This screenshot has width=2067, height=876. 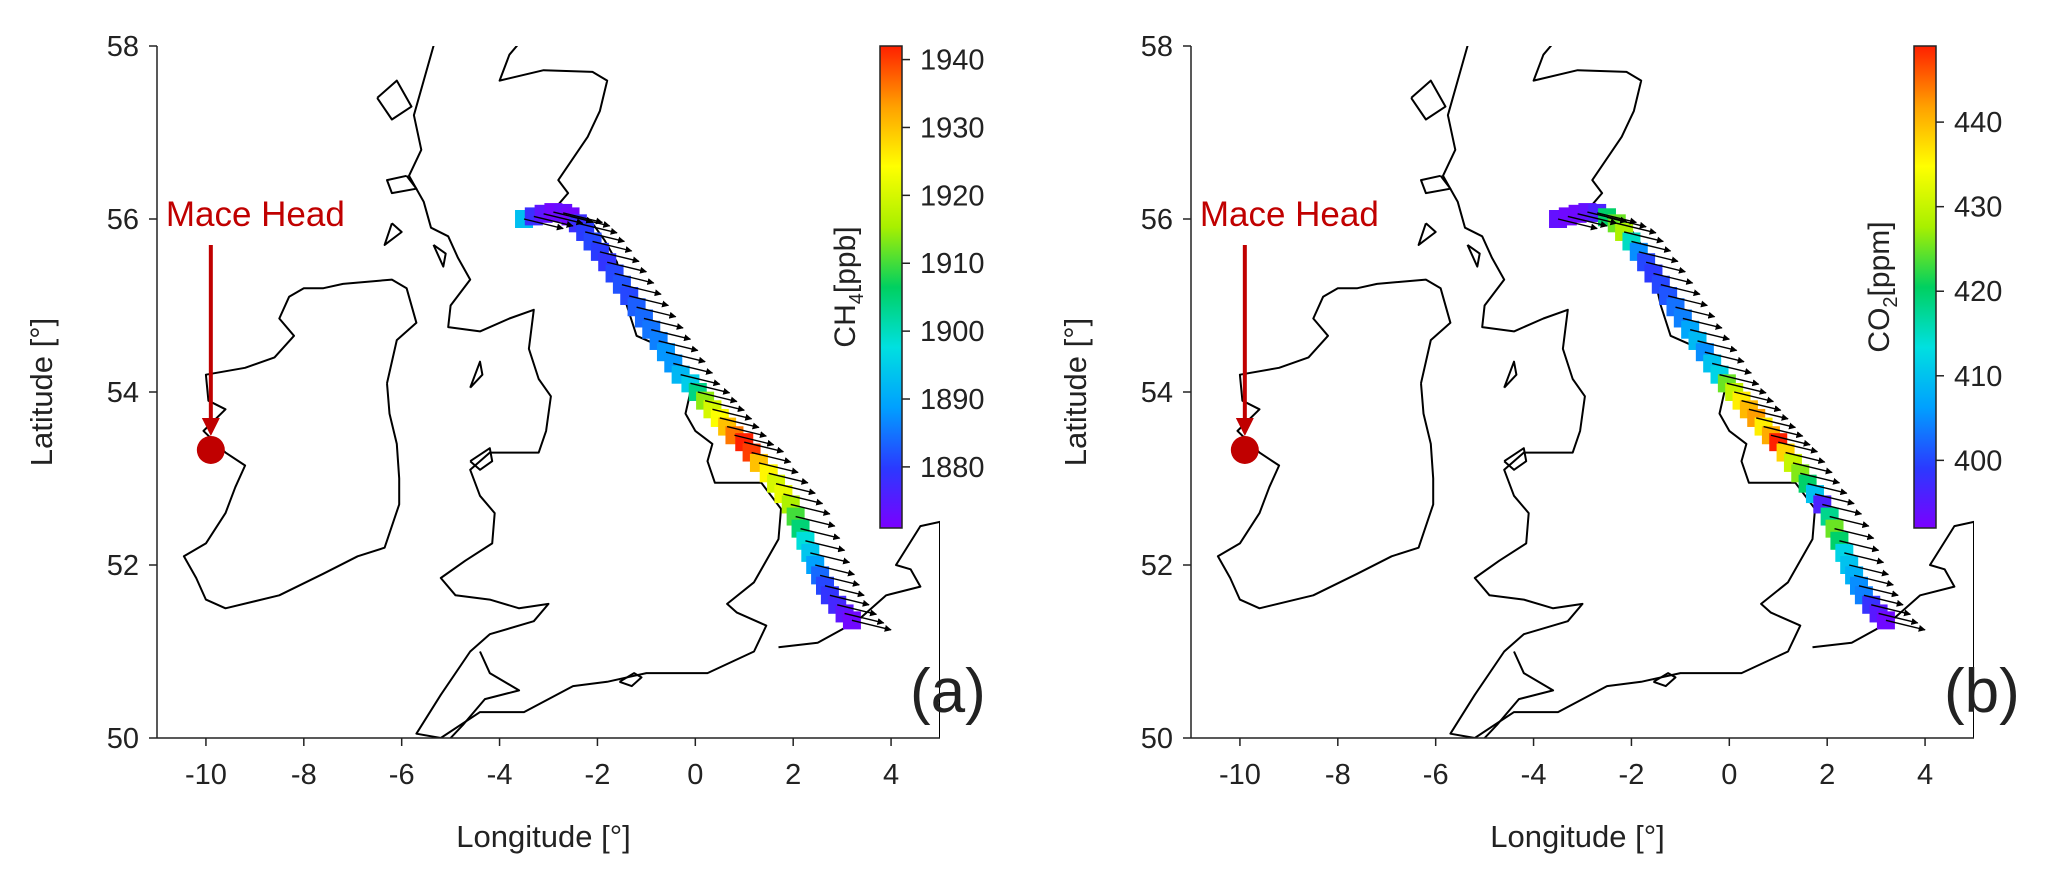 I want to click on colorbar-tick-label-4: 1920, so click(x=952, y=196).